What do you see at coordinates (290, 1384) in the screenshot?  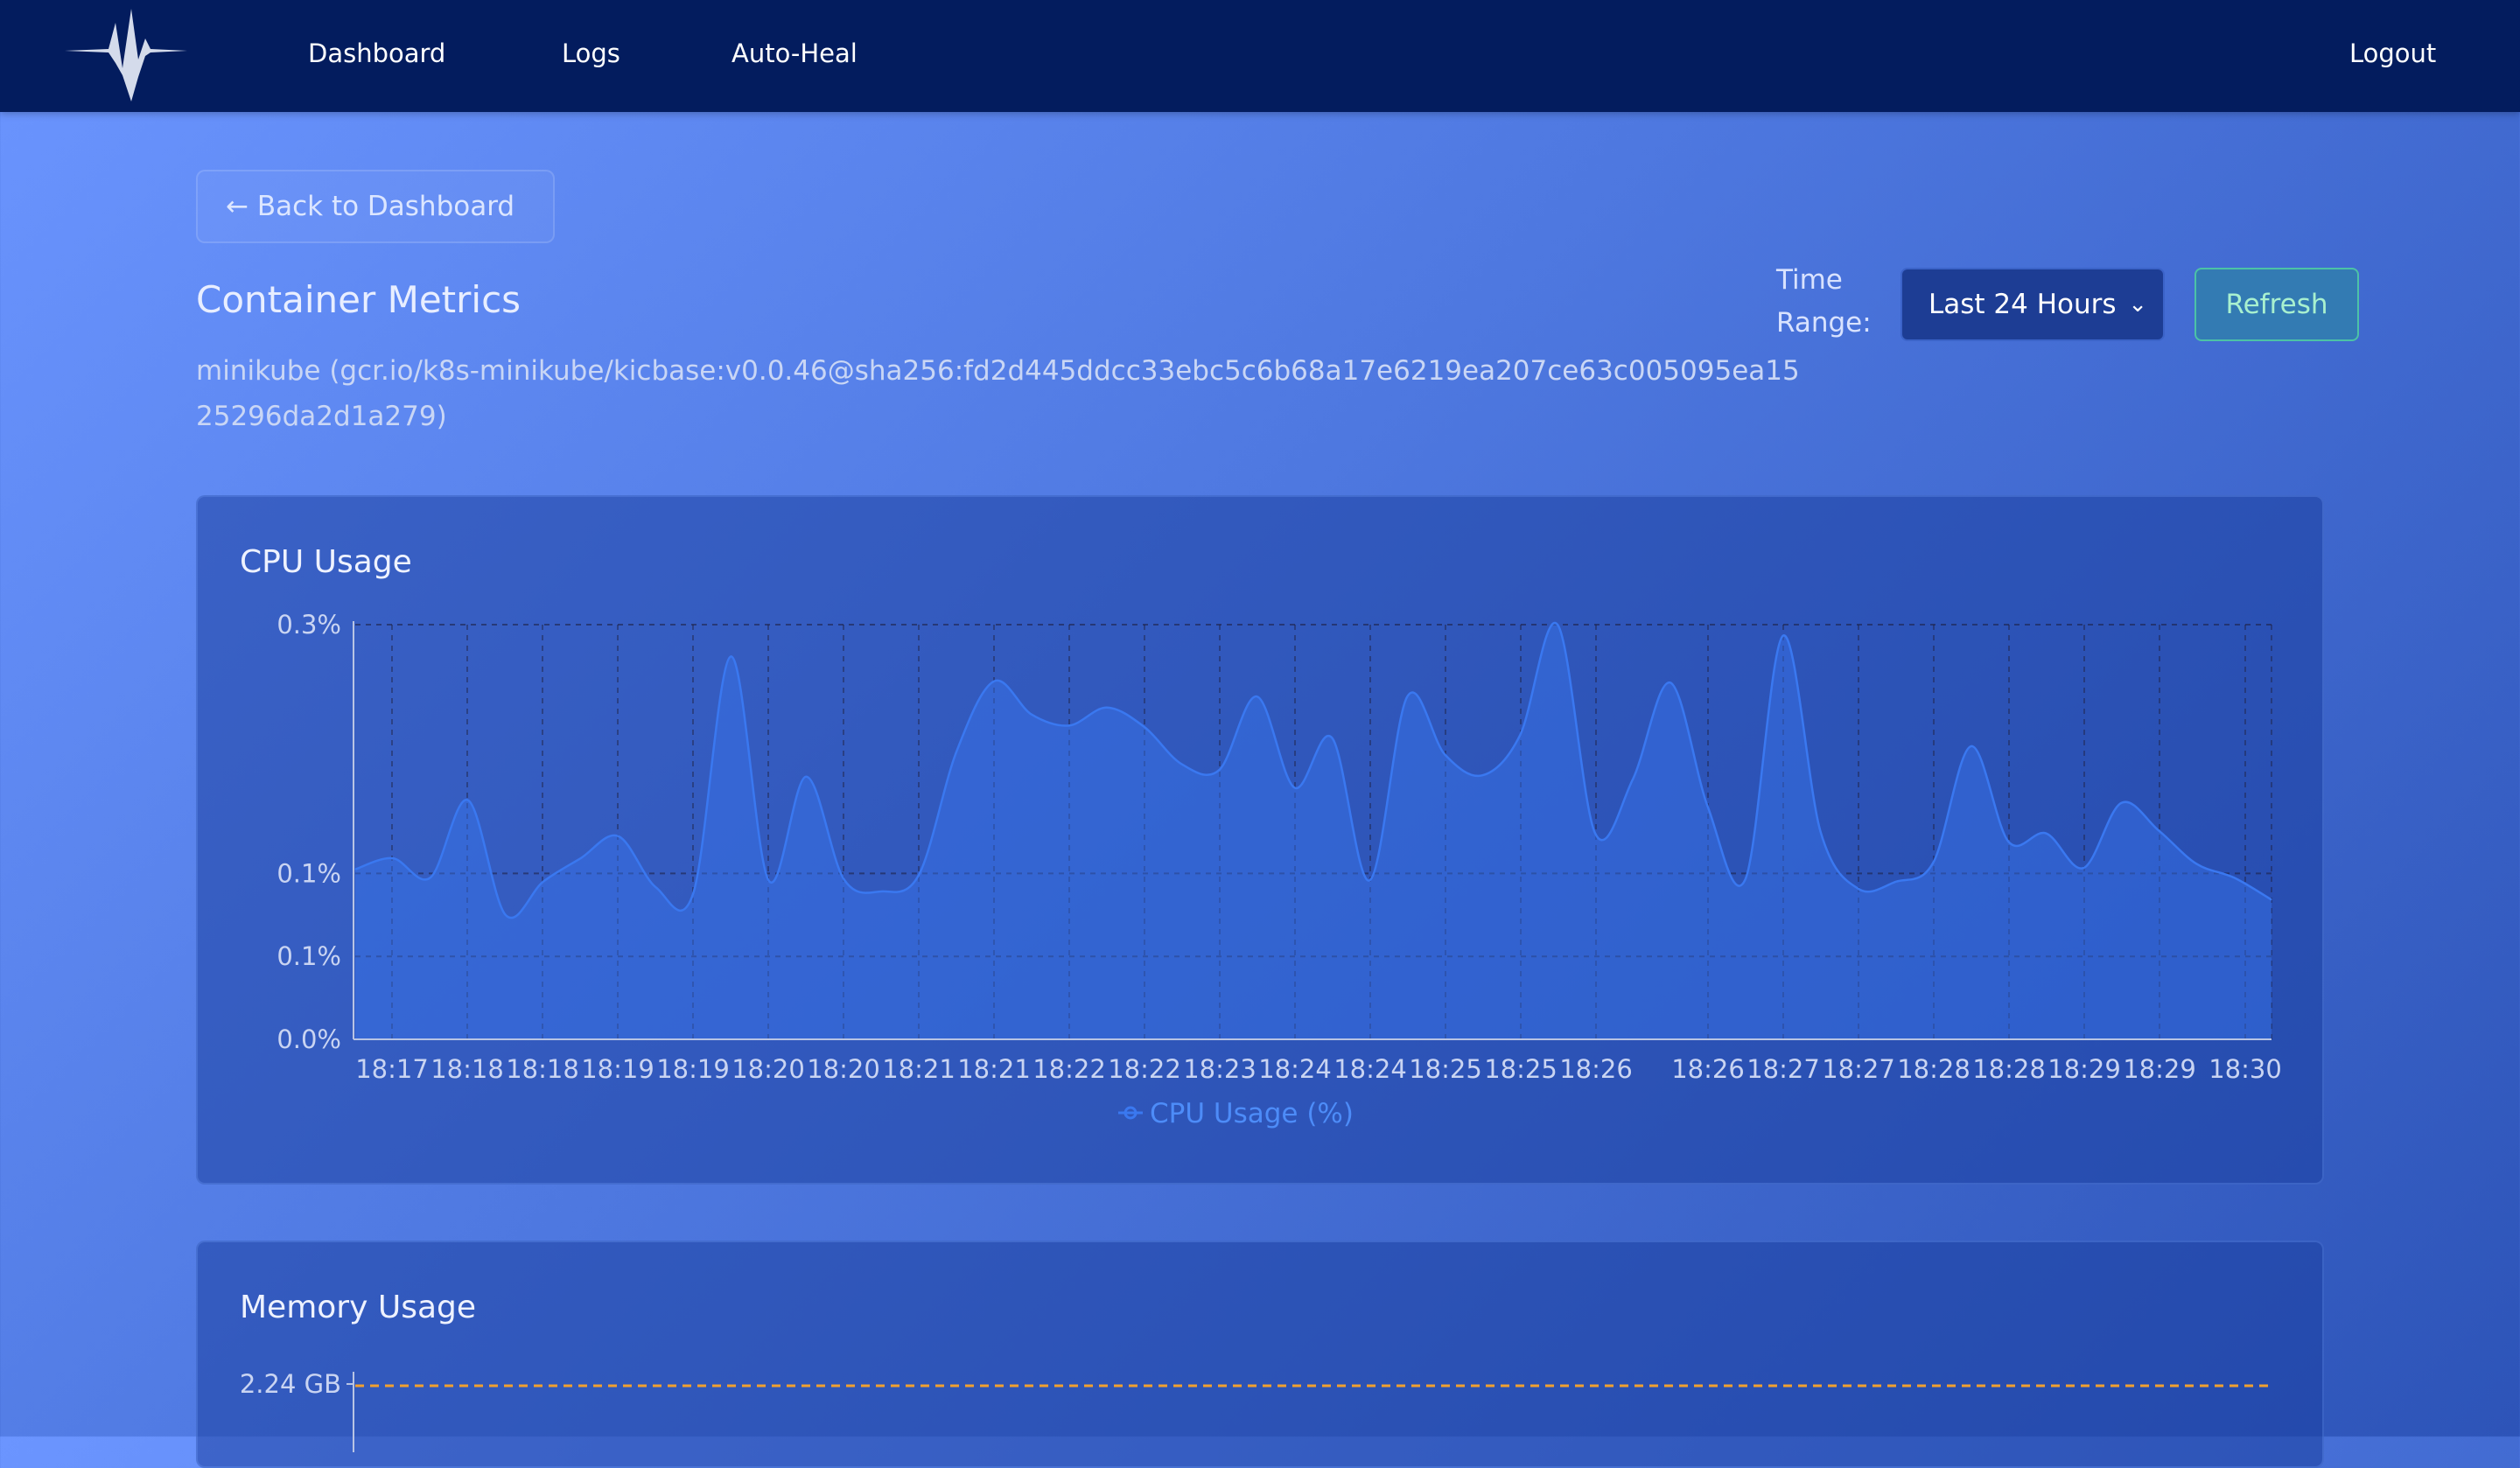 I see `memory-y-tick-label: 2.24 GB` at bounding box center [290, 1384].